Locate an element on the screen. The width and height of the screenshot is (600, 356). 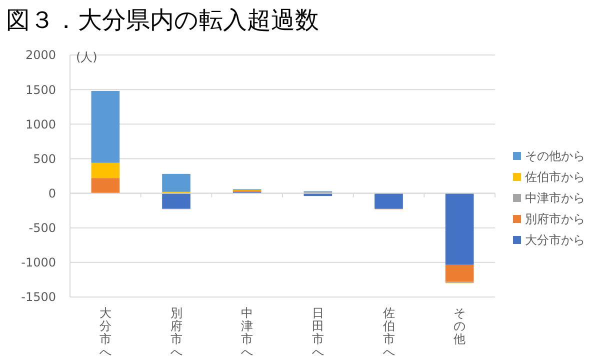
legend-label: 別府市から is located at coordinates (555, 219).